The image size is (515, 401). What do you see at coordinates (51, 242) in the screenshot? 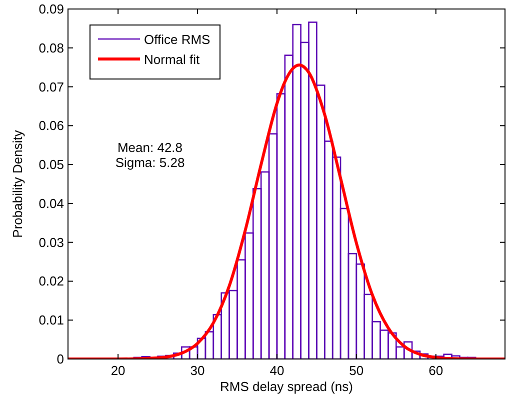
I see `y-tick-label: 0.03` at bounding box center [51, 242].